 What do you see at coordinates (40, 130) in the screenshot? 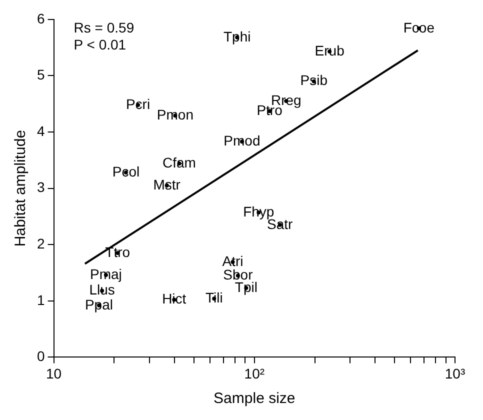
I see `y-tick-label: 4` at bounding box center [40, 130].